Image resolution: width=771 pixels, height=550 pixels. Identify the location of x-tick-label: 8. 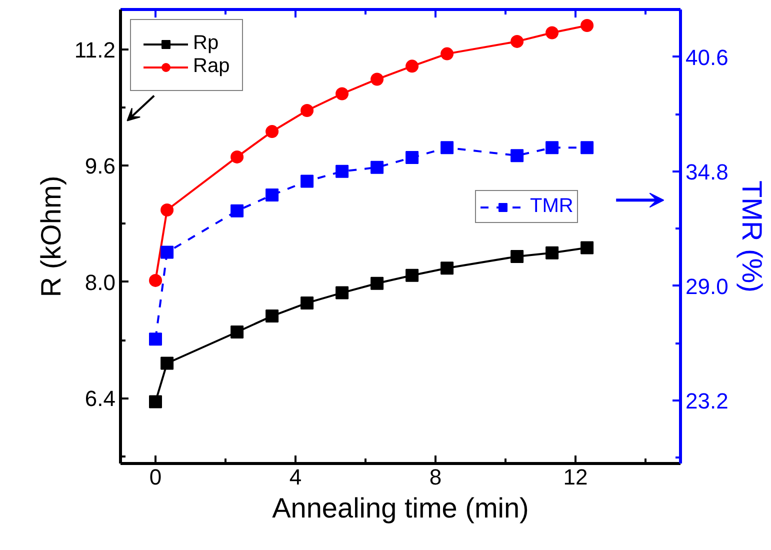
(435, 477).